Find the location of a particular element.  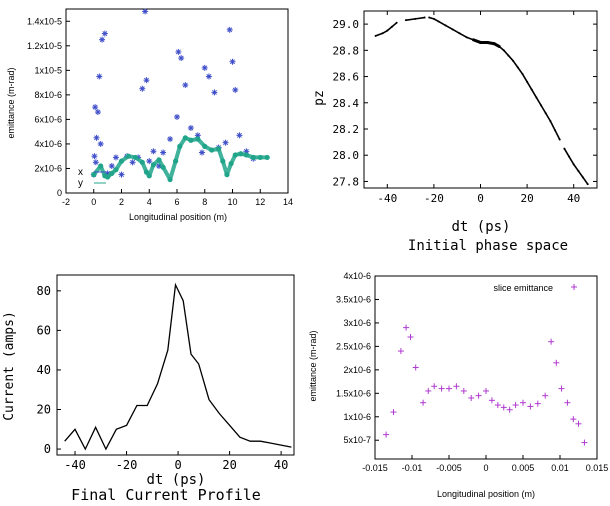

p2-y-tick-label: 28.0 is located at coordinates (346, 155).